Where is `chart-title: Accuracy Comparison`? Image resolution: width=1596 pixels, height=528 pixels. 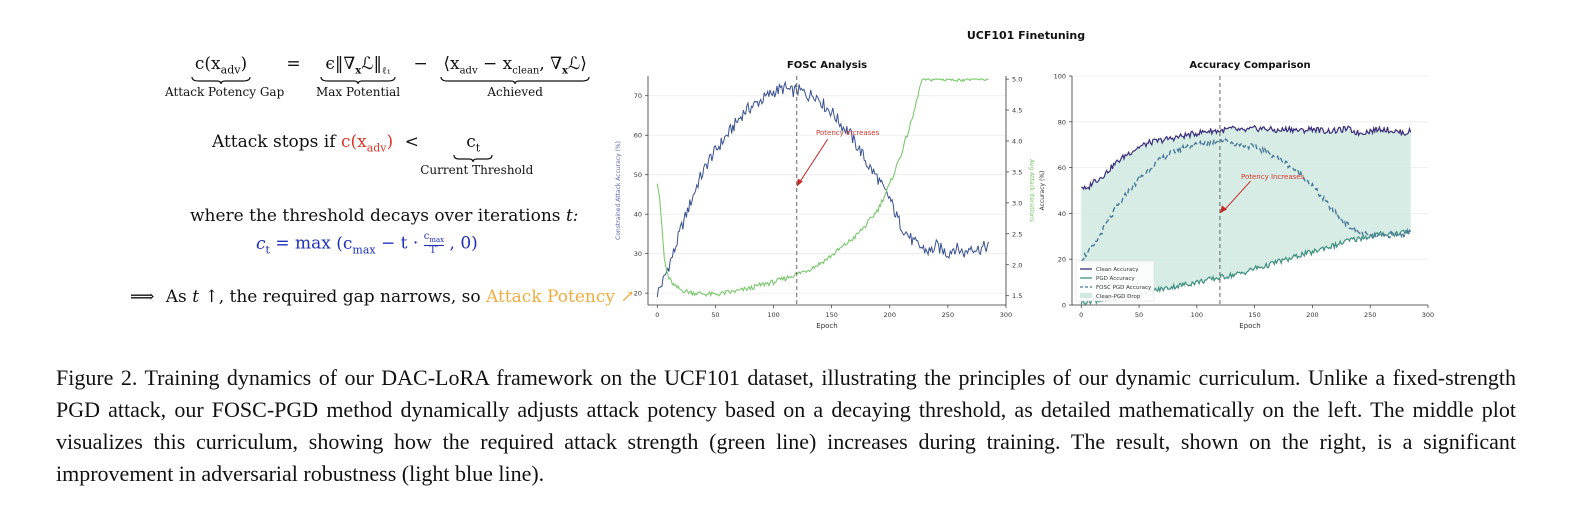 chart-title: Accuracy Comparison is located at coordinates (1249, 65).